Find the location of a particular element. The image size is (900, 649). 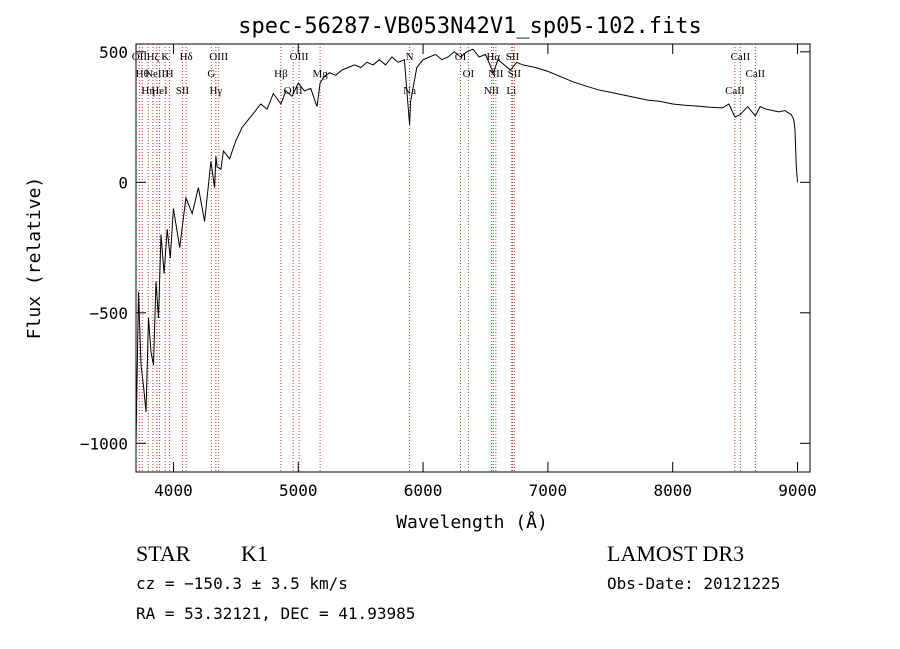

spectral-line-label: Hη is located at coordinates (148, 91).